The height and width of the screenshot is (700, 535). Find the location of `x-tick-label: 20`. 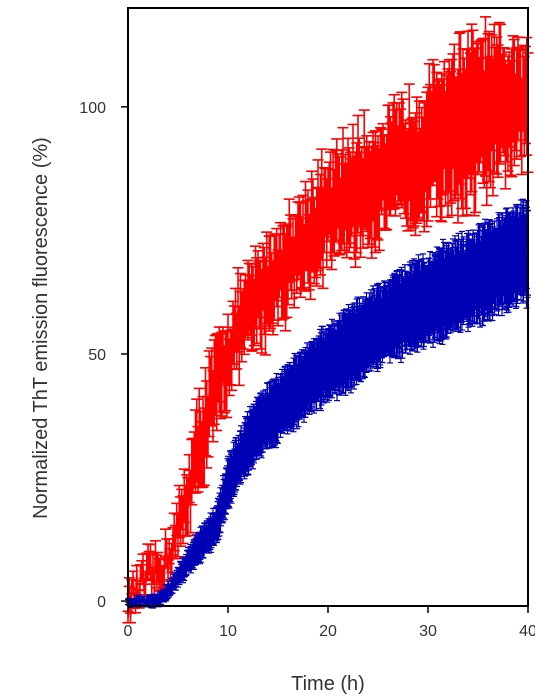

x-tick-label: 20 is located at coordinates (328, 631).